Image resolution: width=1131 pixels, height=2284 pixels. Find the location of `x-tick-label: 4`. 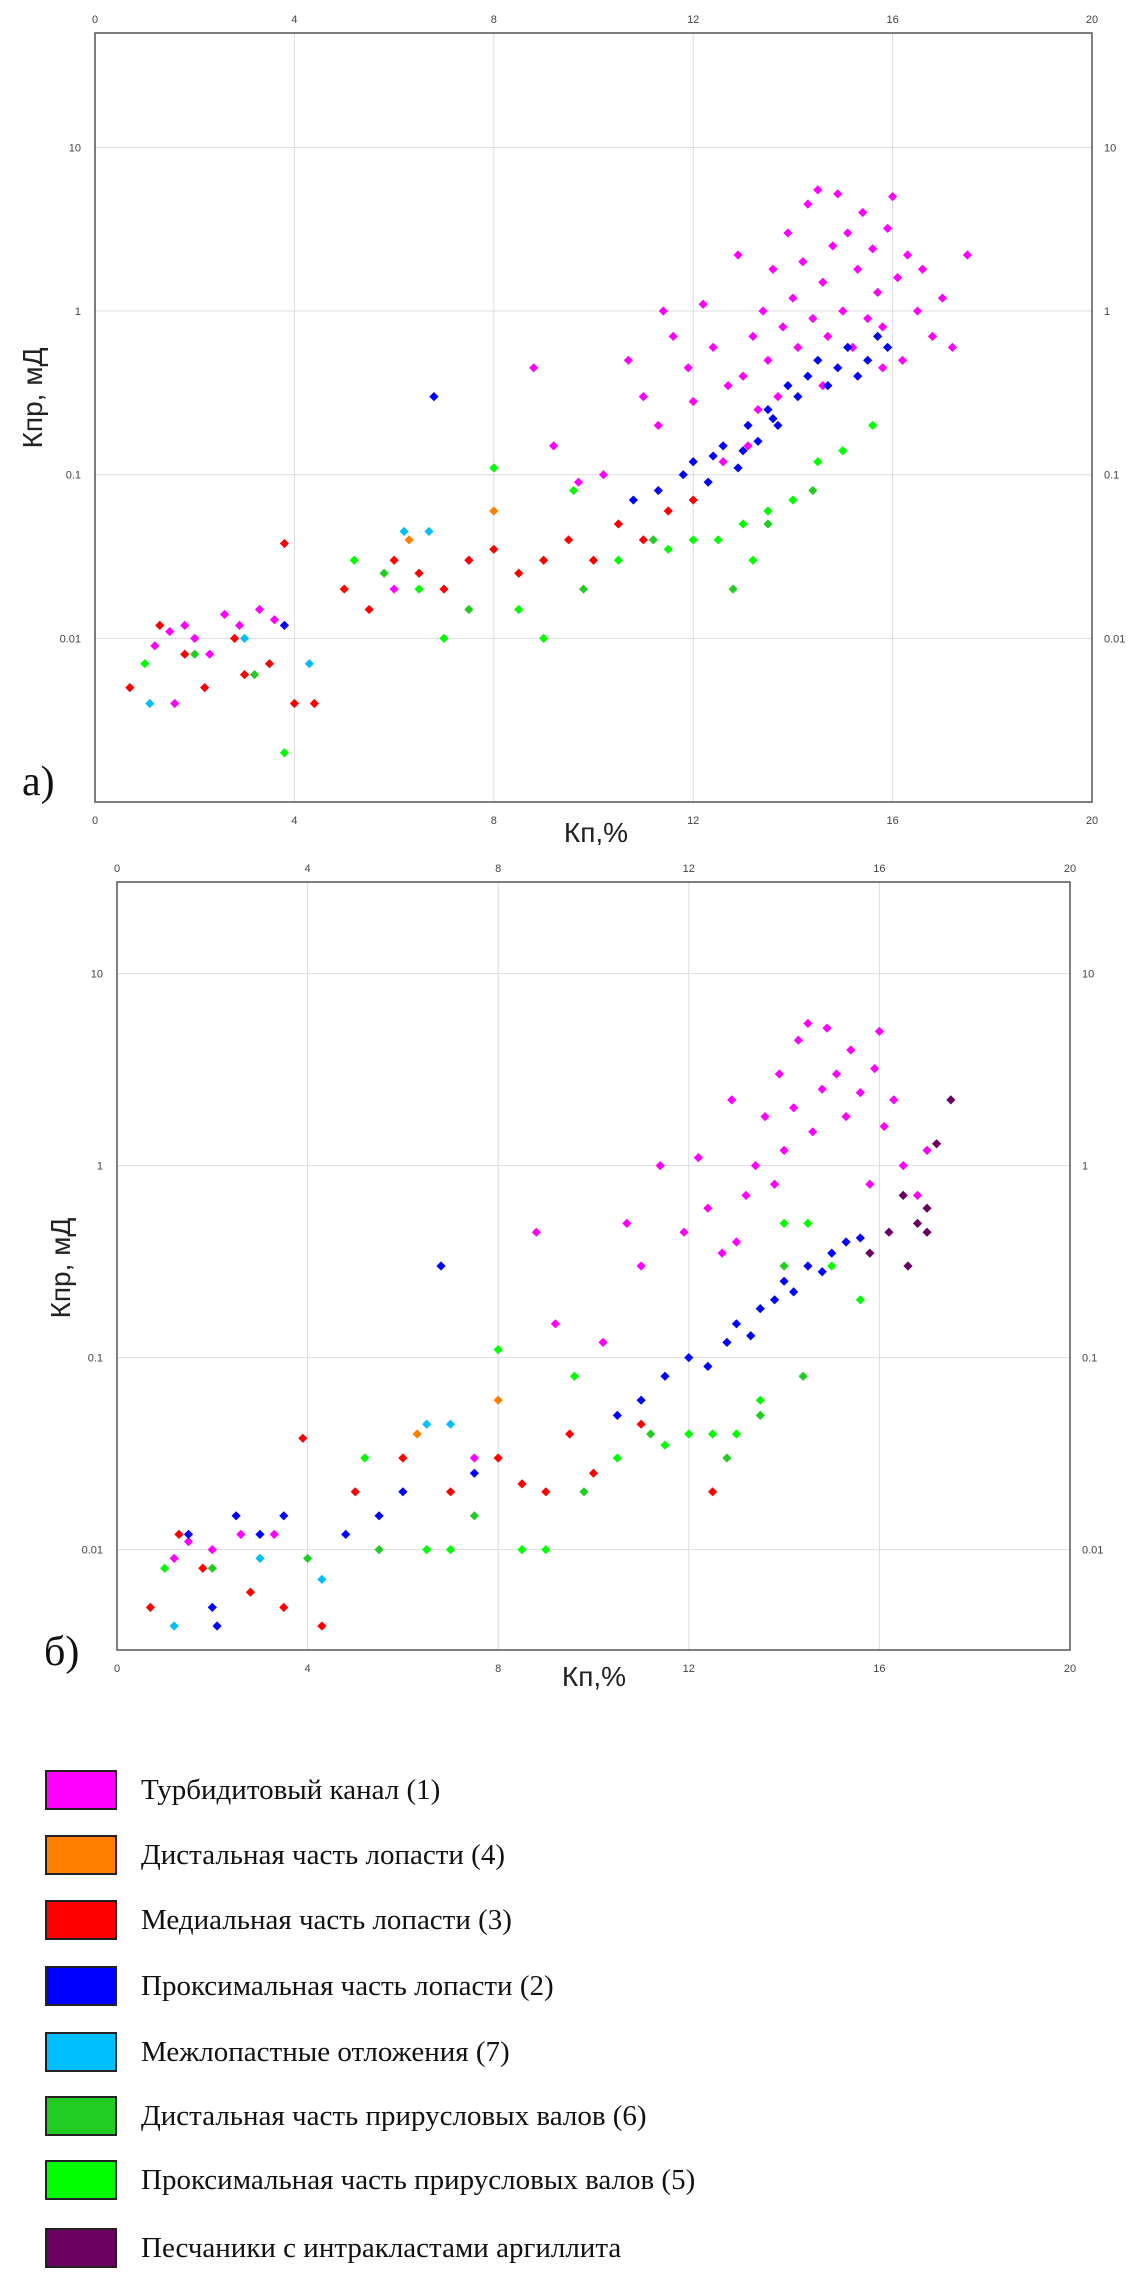

x-tick-label: 4 is located at coordinates (294, 821).